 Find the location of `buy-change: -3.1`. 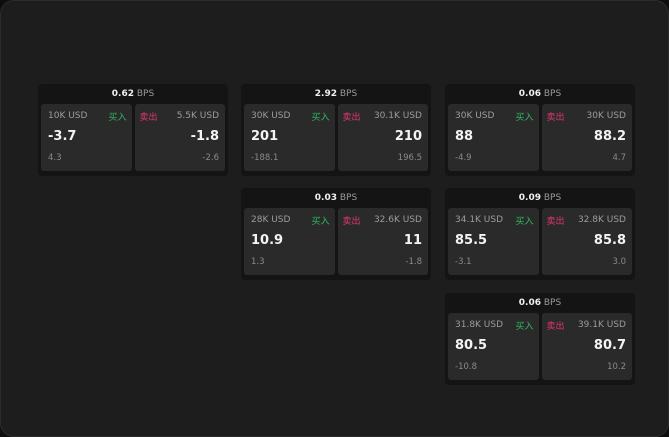

buy-change: -3.1 is located at coordinates (463, 262).